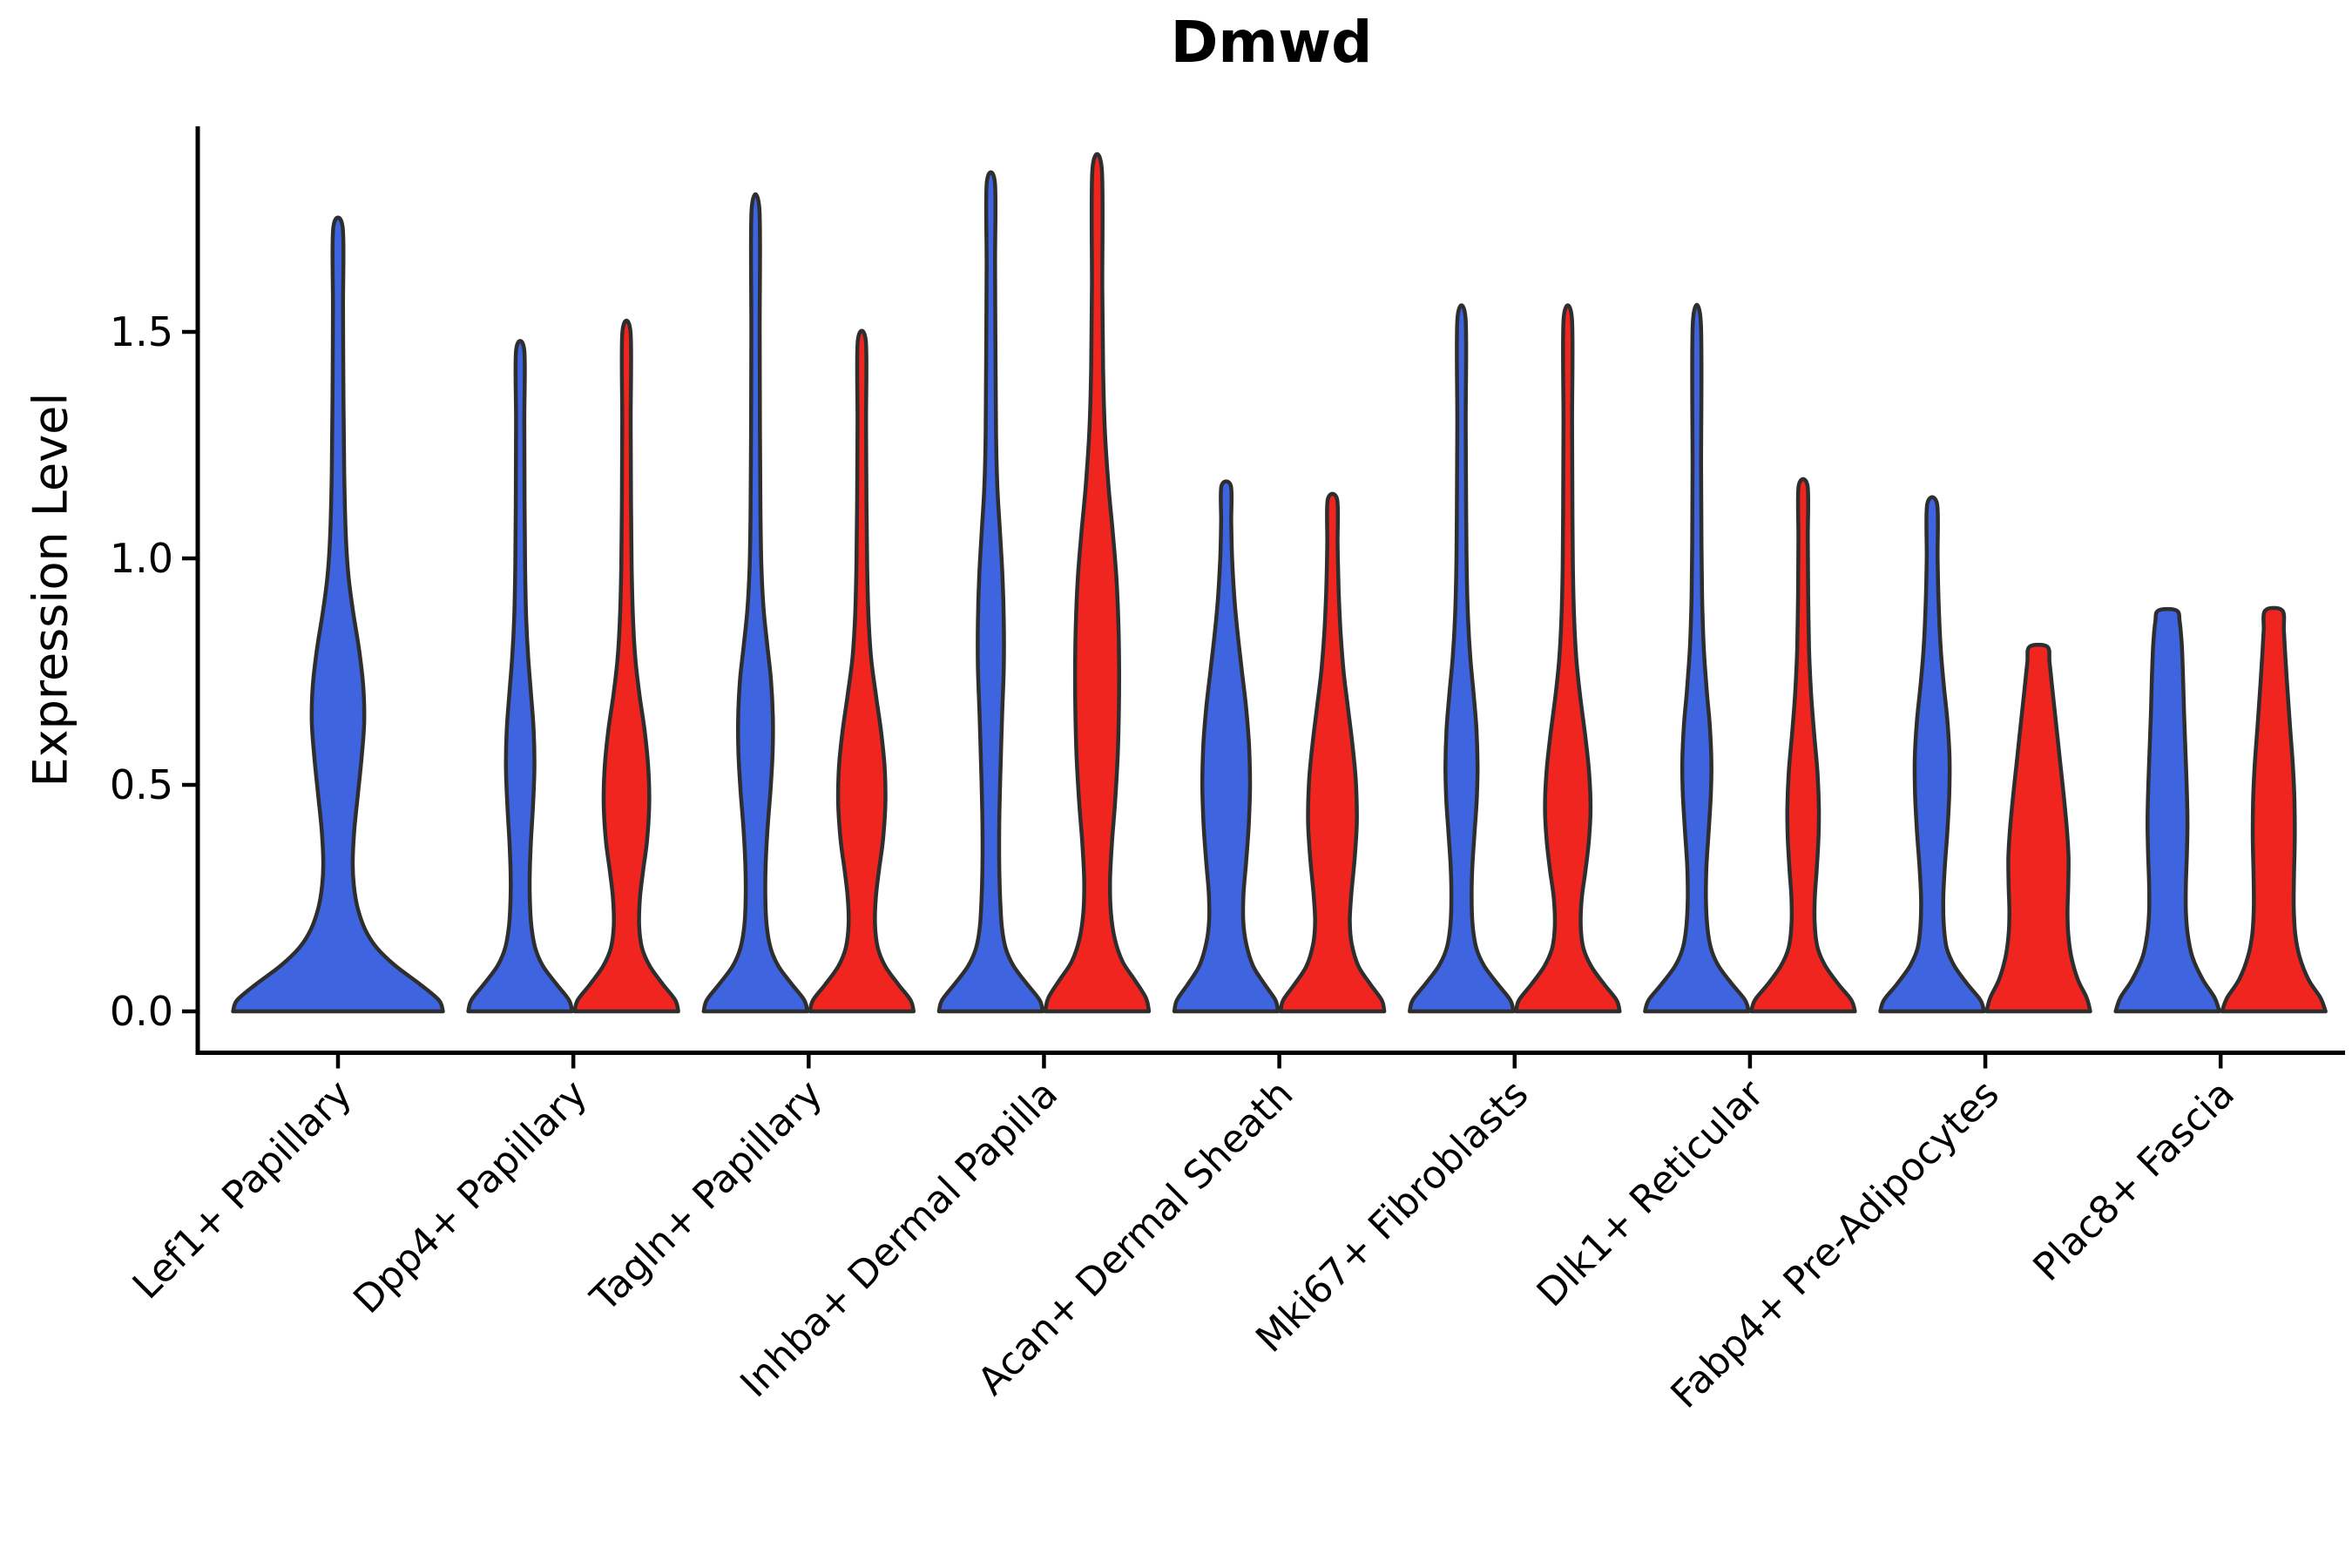 The width and height of the screenshot is (2352, 1568). What do you see at coordinates (1697, 658) in the screenshot?
I see `violin-dlk1-reticular-blue` at bounding box center [1697, 658].